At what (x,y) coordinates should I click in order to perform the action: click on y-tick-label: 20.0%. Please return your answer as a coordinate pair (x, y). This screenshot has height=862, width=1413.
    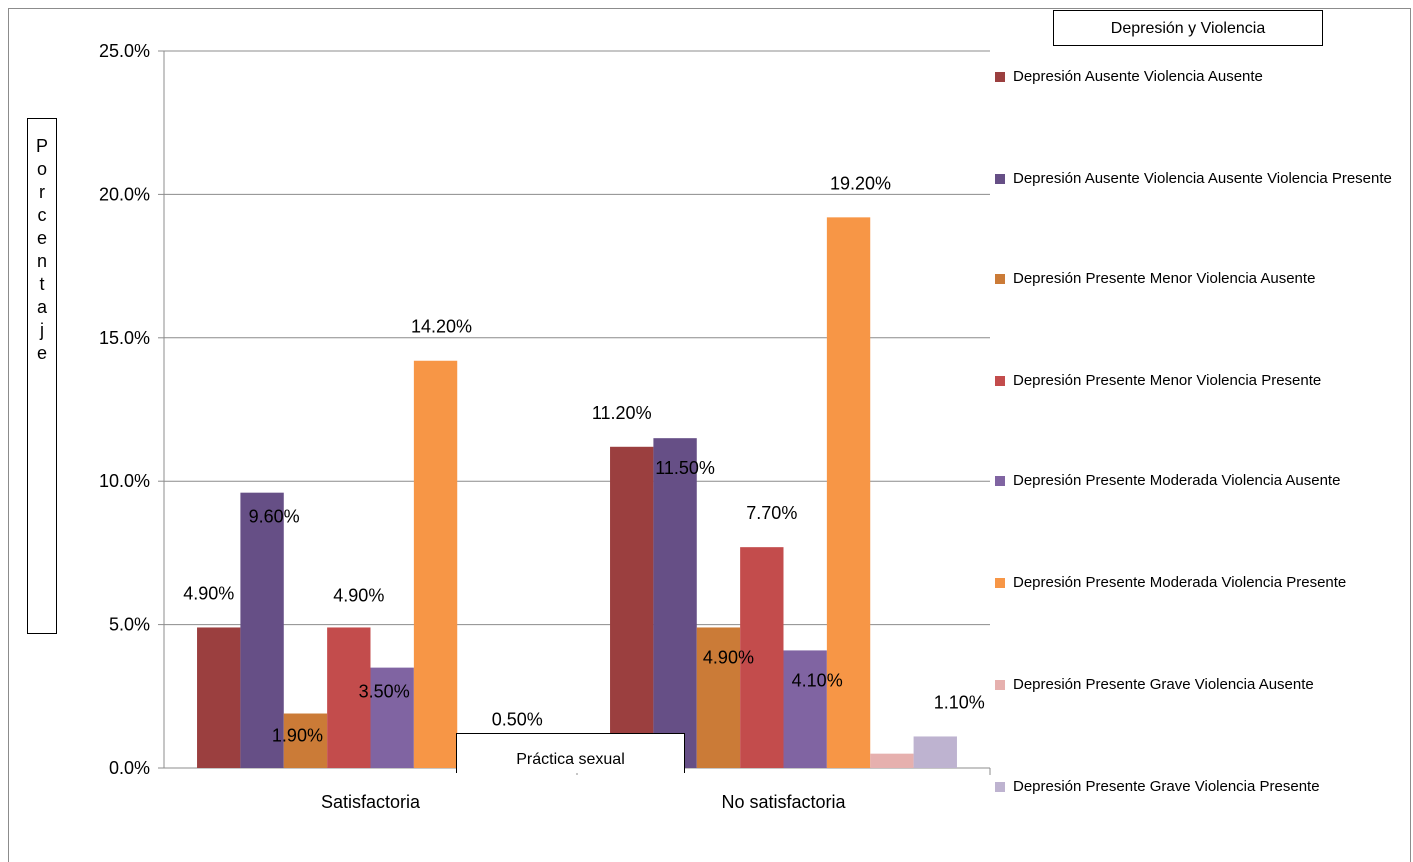
    Looking at the image, I should click on (124, 194).